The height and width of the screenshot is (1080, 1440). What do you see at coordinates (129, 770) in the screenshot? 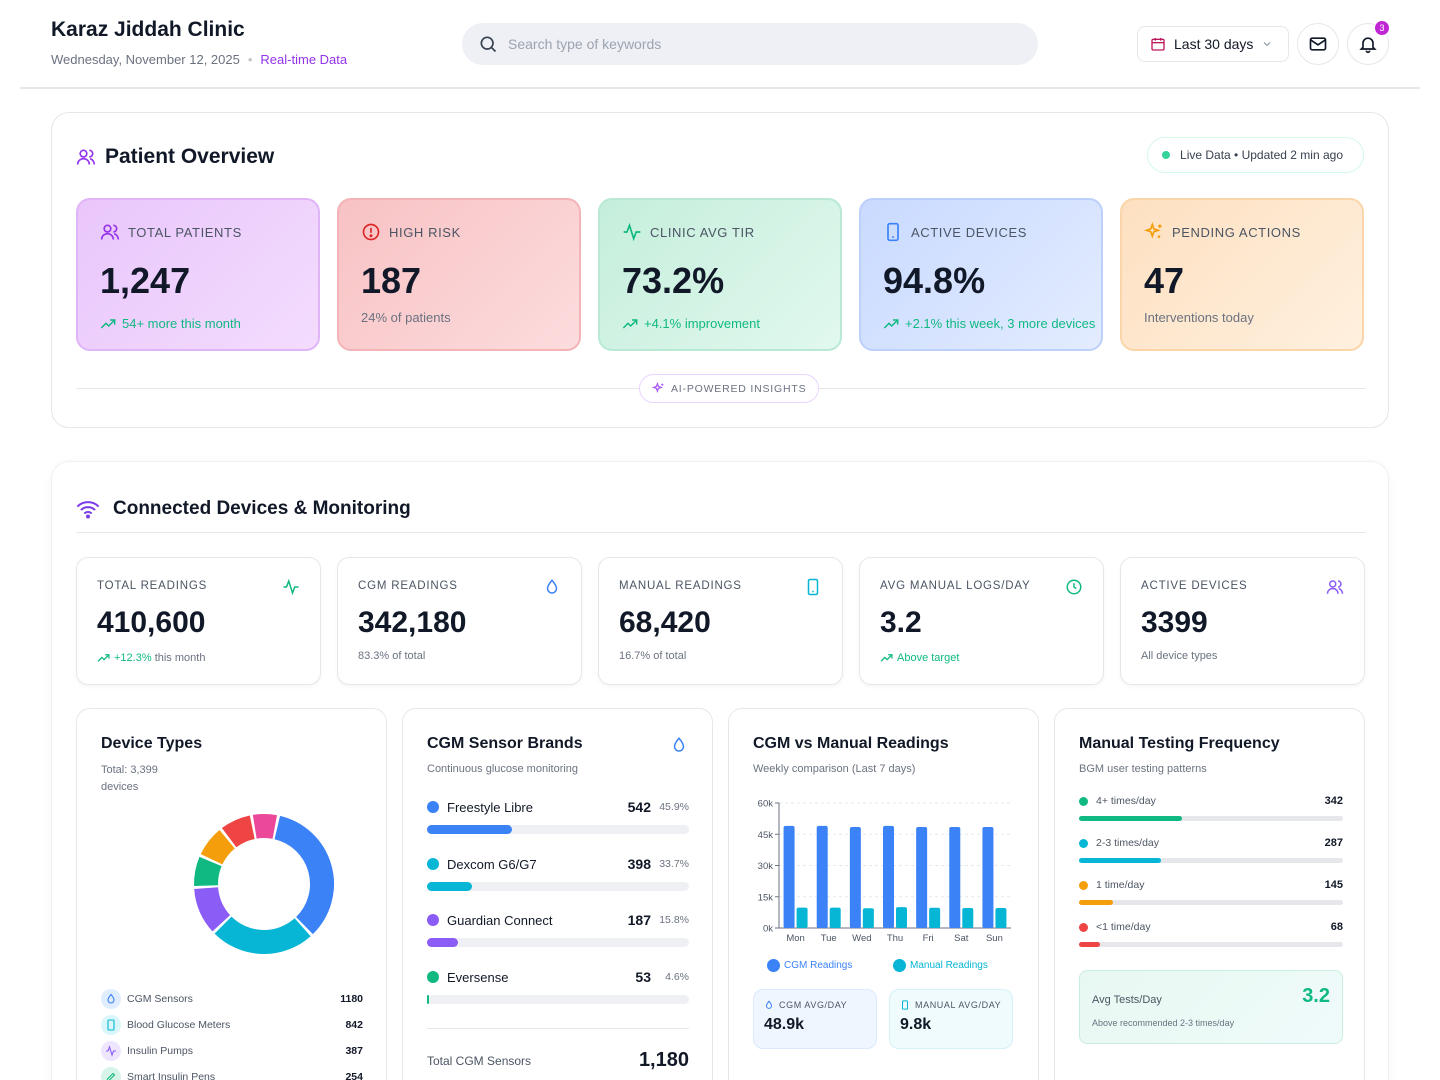
I see `total-line: Total: 3,399` at bounding box center [129, 770].